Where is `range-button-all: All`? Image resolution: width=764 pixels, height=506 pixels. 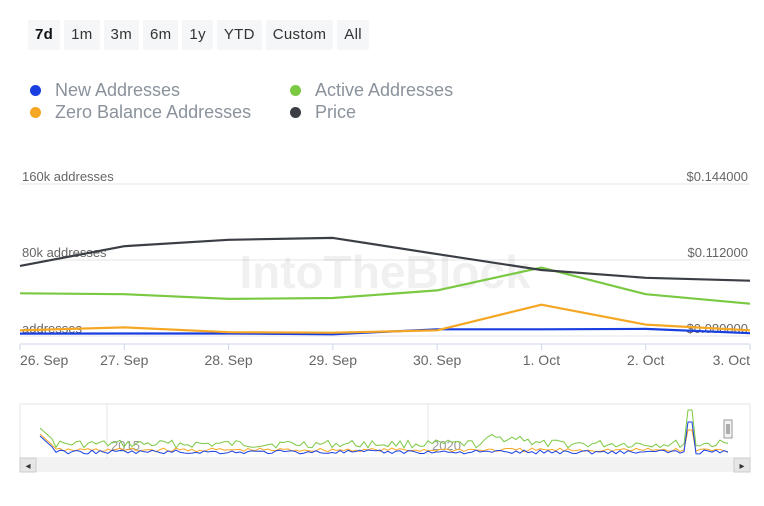
range-button-all: All is located at coordinates (353, 35).